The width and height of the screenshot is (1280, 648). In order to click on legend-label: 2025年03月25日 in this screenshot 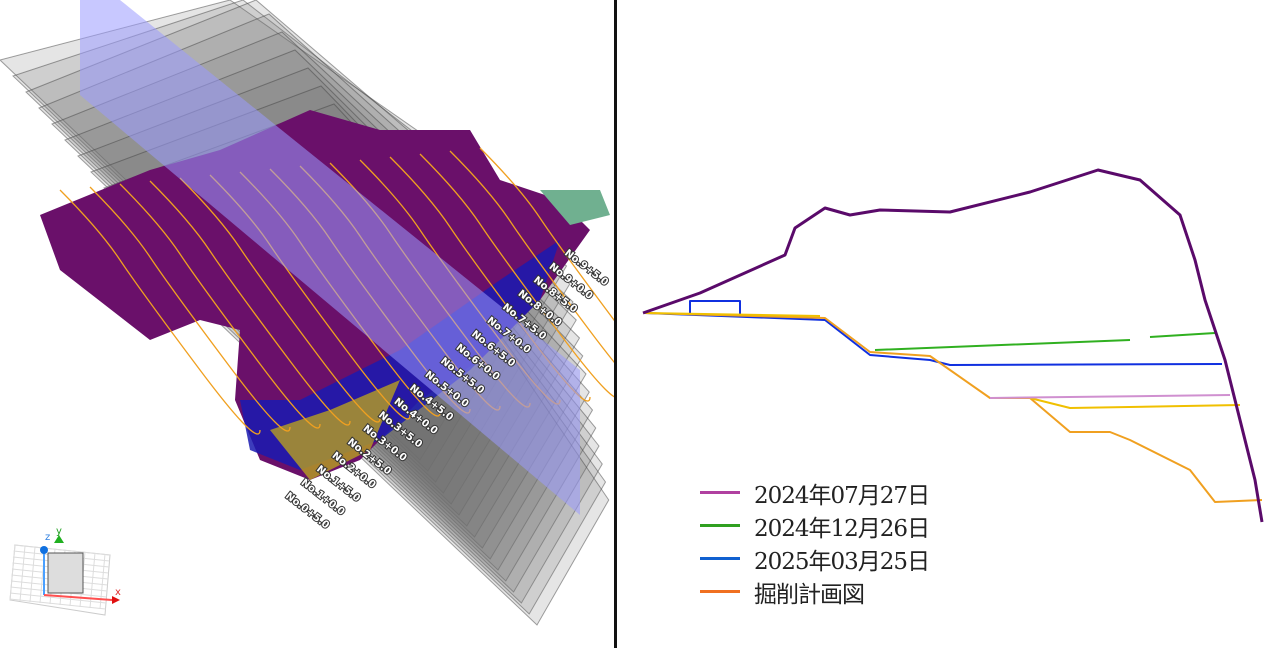, I will do `click(842, 561)`.